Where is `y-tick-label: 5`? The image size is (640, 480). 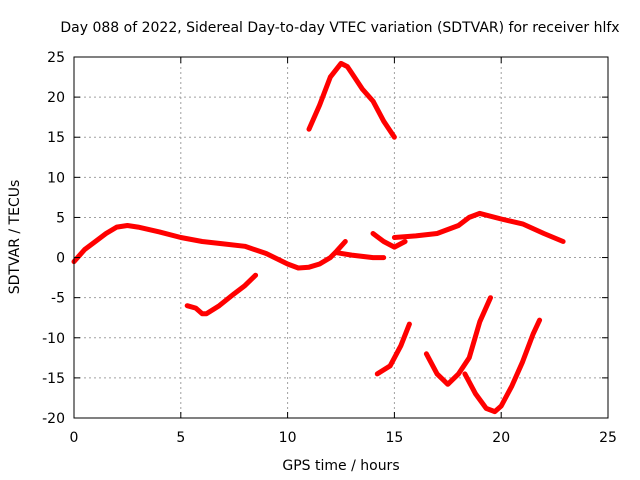
y-tick-label: 5 is located at coordinates (60, 218).